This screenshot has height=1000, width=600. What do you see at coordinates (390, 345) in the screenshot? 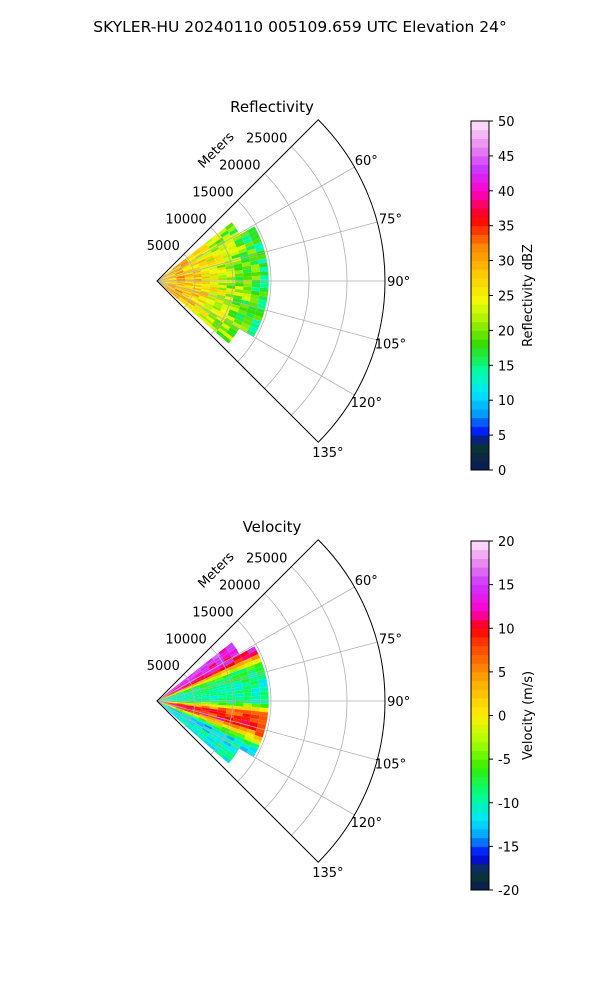
I see `azimuth-tick-label: 105°` at bounding box center [390, 345].